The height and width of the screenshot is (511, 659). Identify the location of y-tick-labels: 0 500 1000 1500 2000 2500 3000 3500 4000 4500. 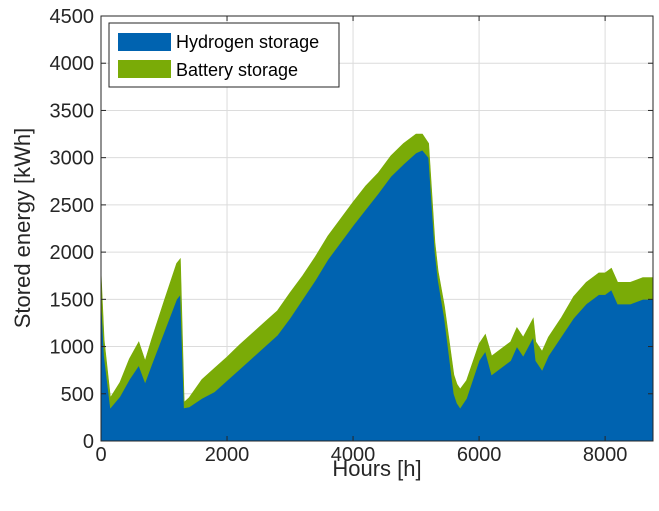
(72, 229).